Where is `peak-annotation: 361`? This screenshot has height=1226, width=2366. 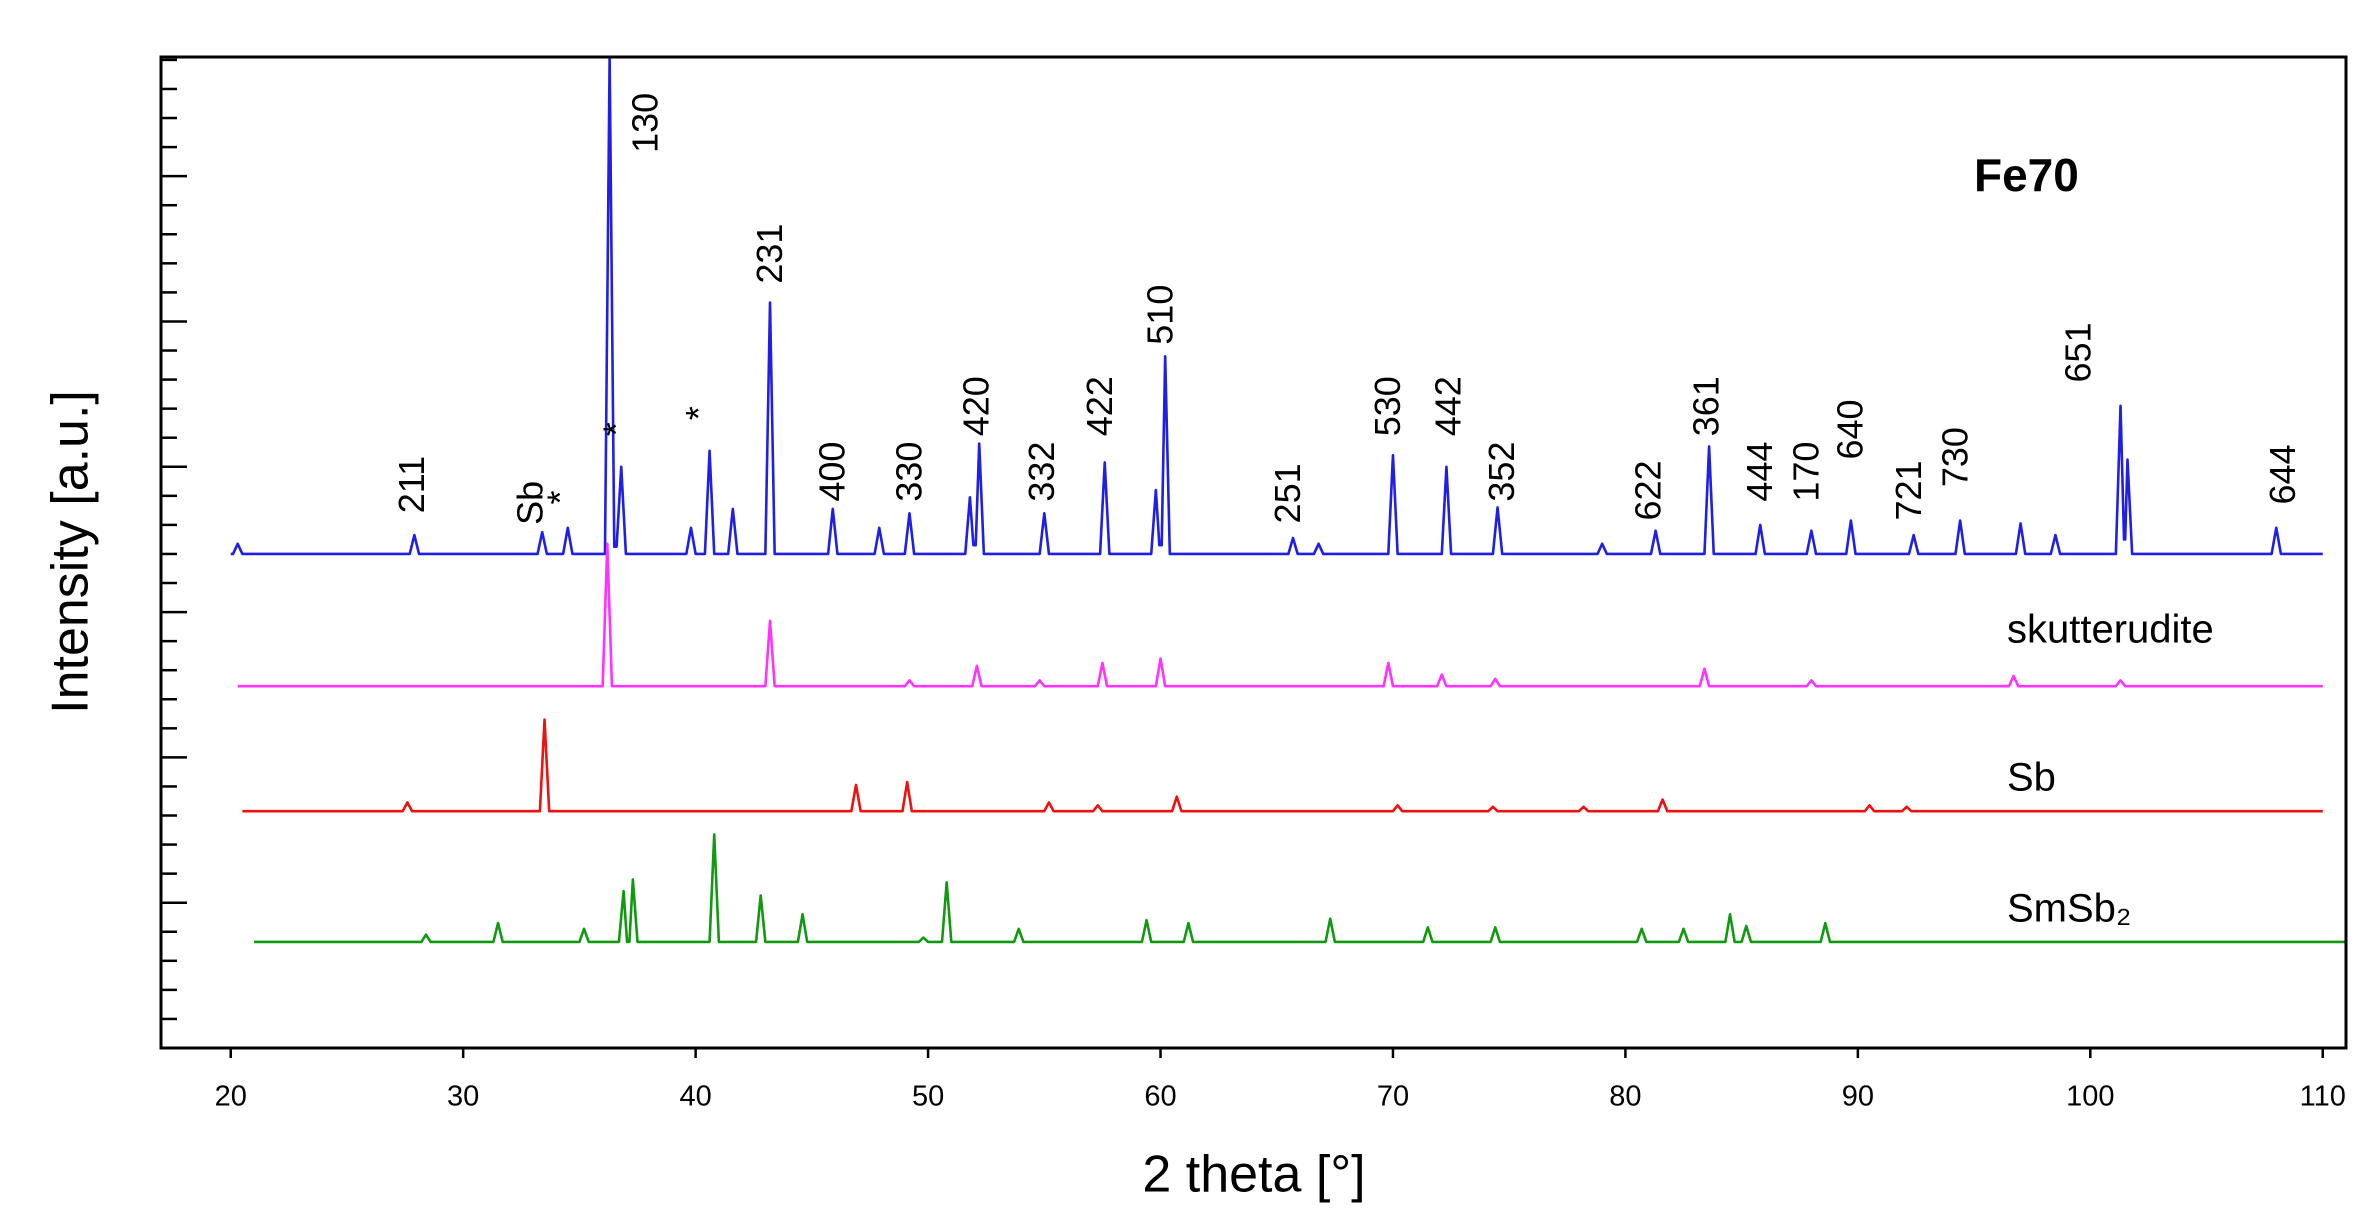
peak-annotation: 361 is located at coordinates (1706, 406).